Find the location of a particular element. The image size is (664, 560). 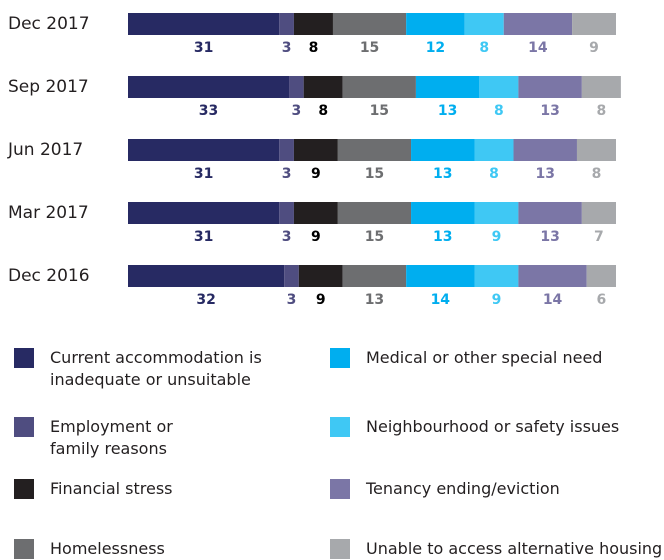

category-label: Dec 2017 is located at coordinates (49, 24).